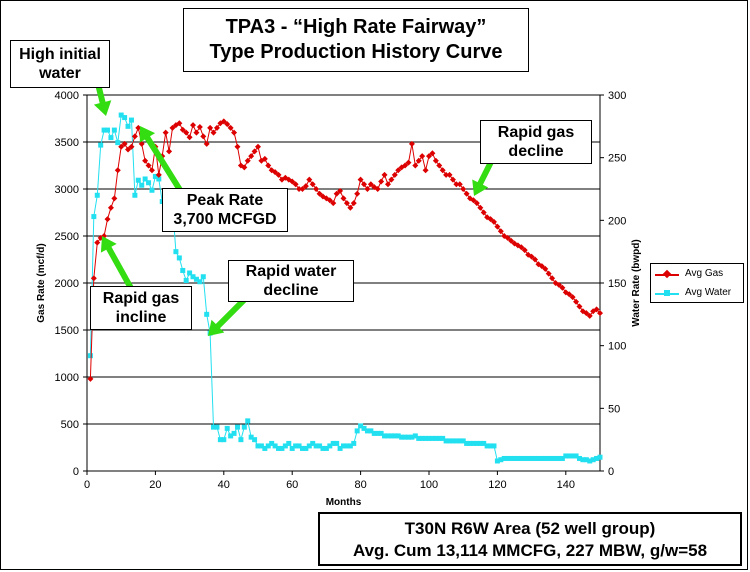  Describe the element at coordinates (566, 485) in the screenshot. I see `x-tick-label: 140` at that location.